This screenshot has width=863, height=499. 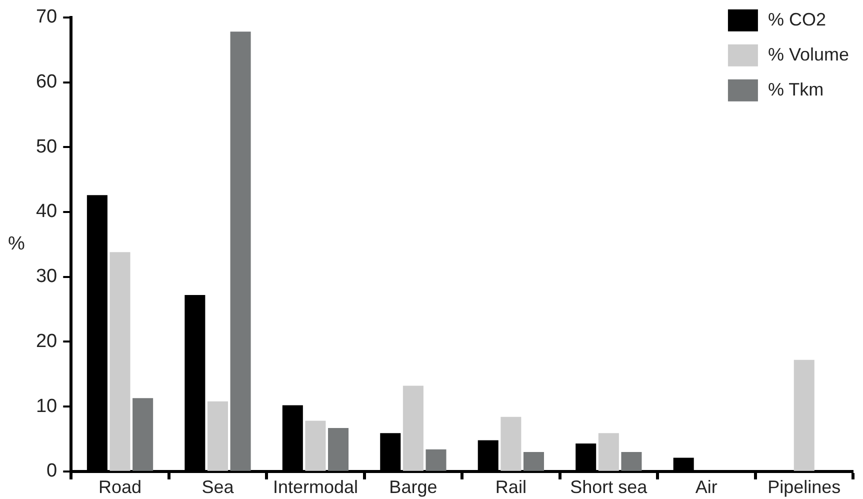 What do you see at coordinates (315, 487) in the screenshot?
I see `x-tick-label: Intermodal` at bounding box center [315, 487].